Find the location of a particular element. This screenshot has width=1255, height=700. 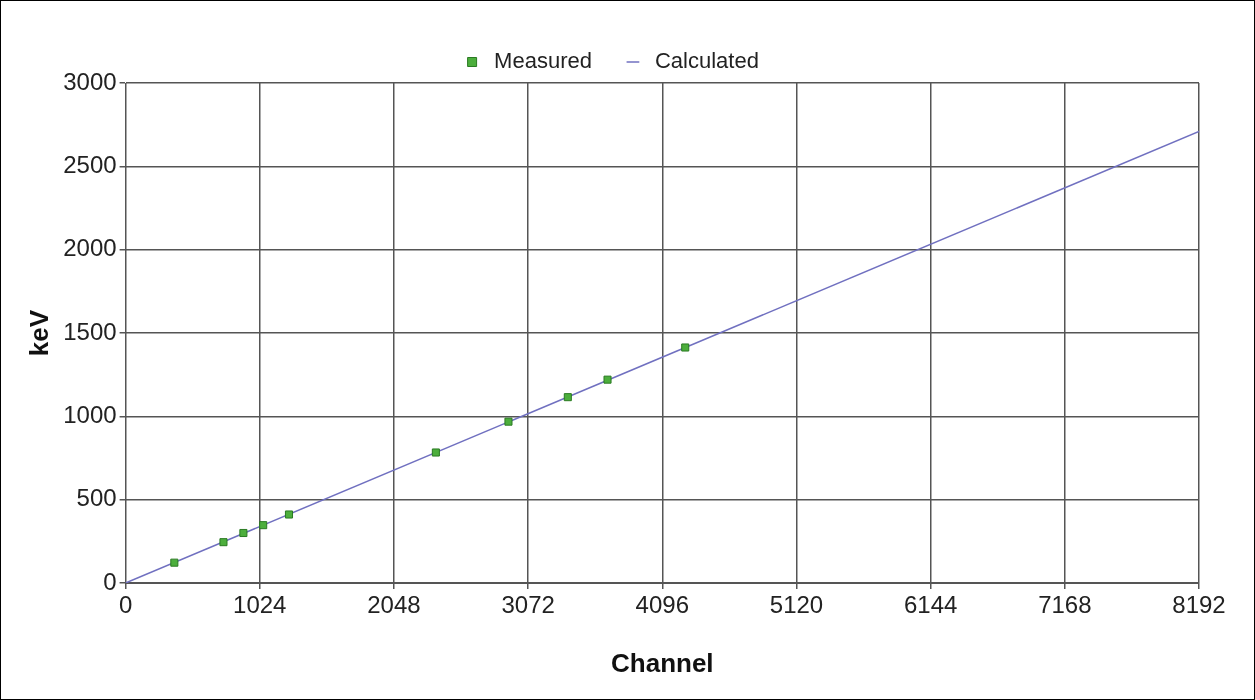

y-tick-label: 500 is located at coordinates (96, 498).